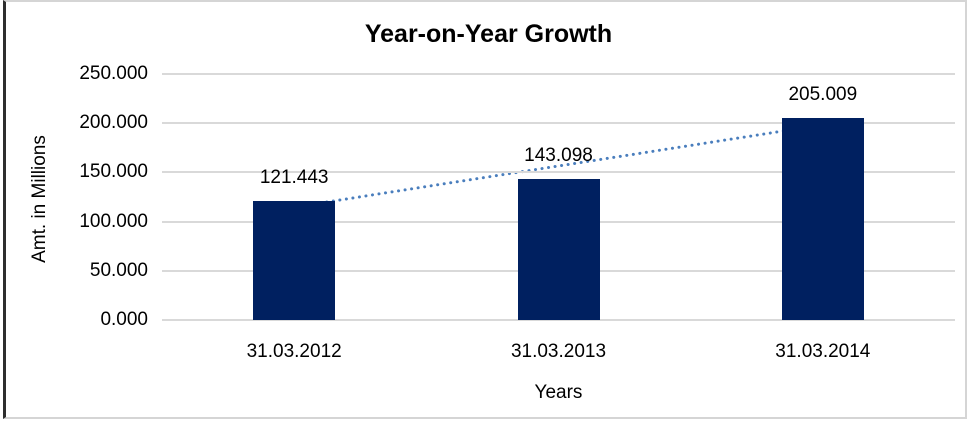  I want to click on chart-title: Year-on-Year Growth, so click(488, 34).